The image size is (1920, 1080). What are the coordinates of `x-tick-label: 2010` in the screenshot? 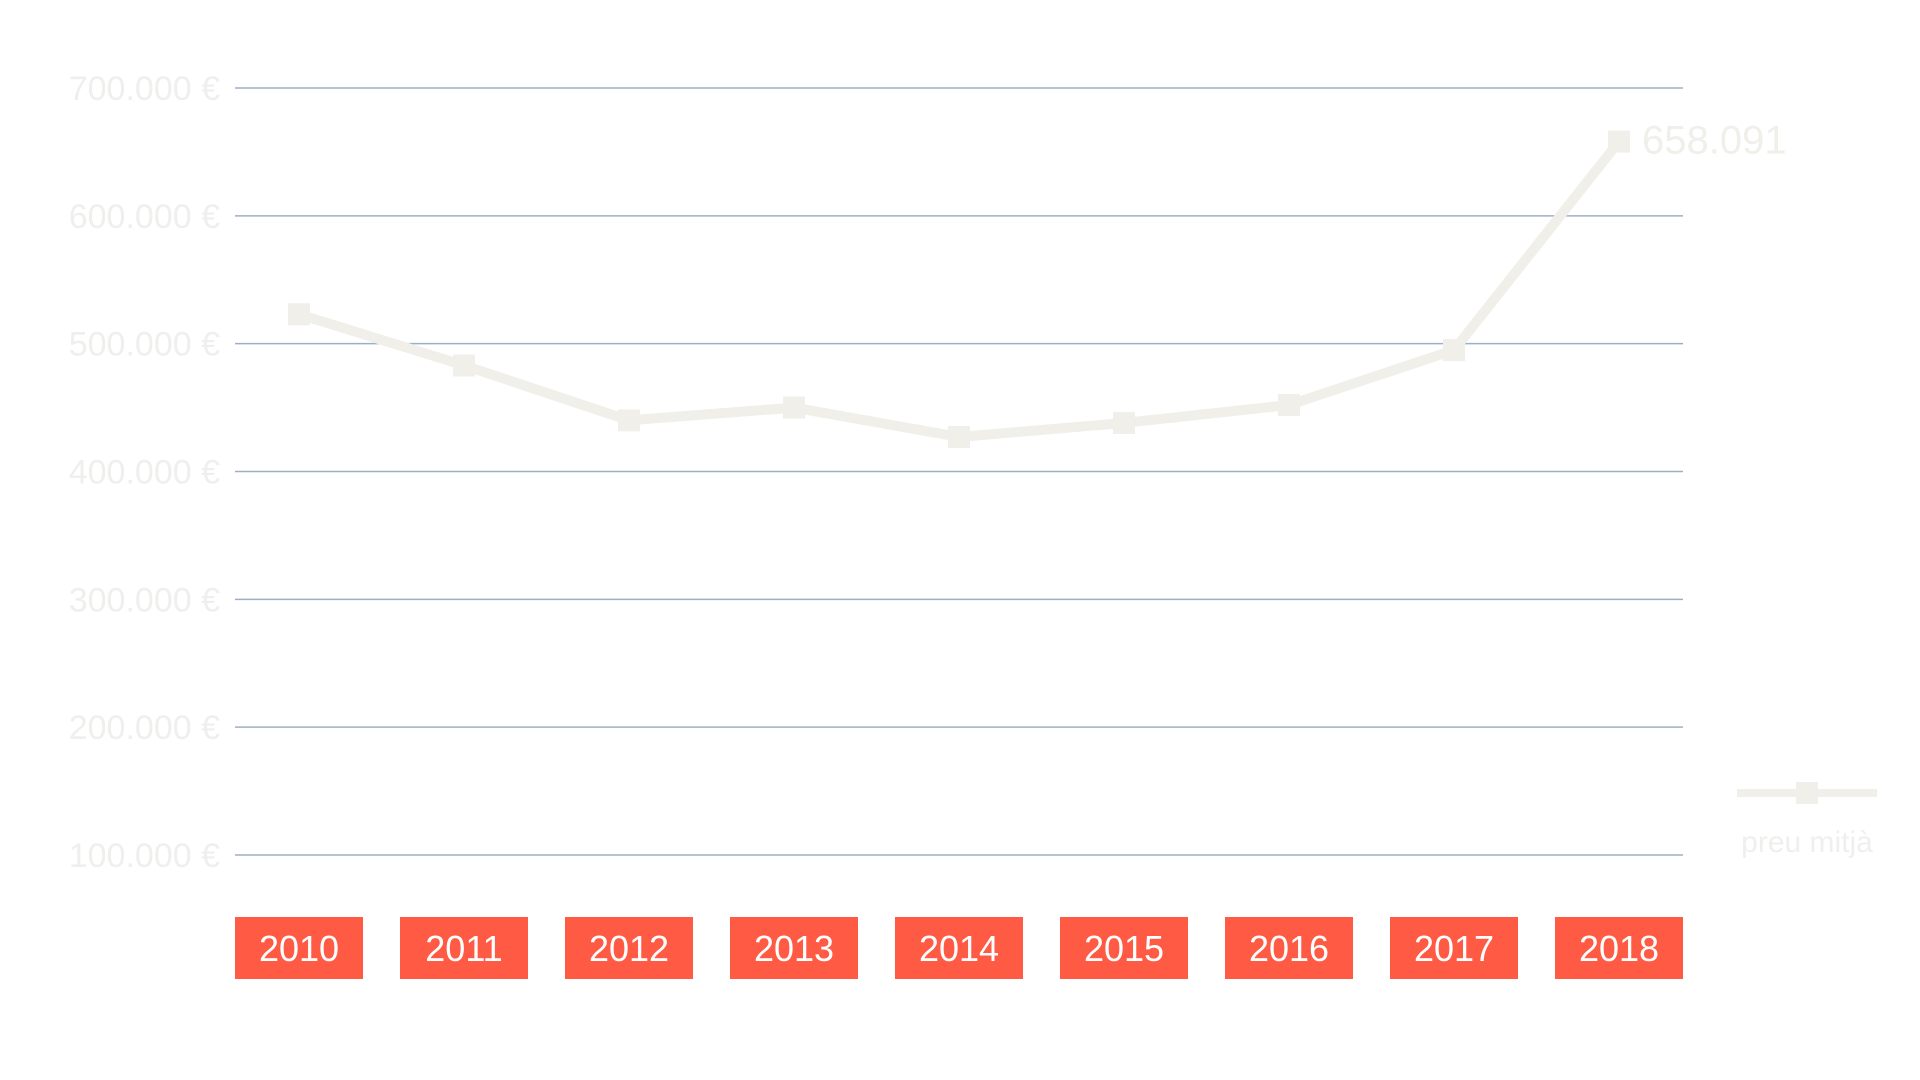 It's located at (299, 948).